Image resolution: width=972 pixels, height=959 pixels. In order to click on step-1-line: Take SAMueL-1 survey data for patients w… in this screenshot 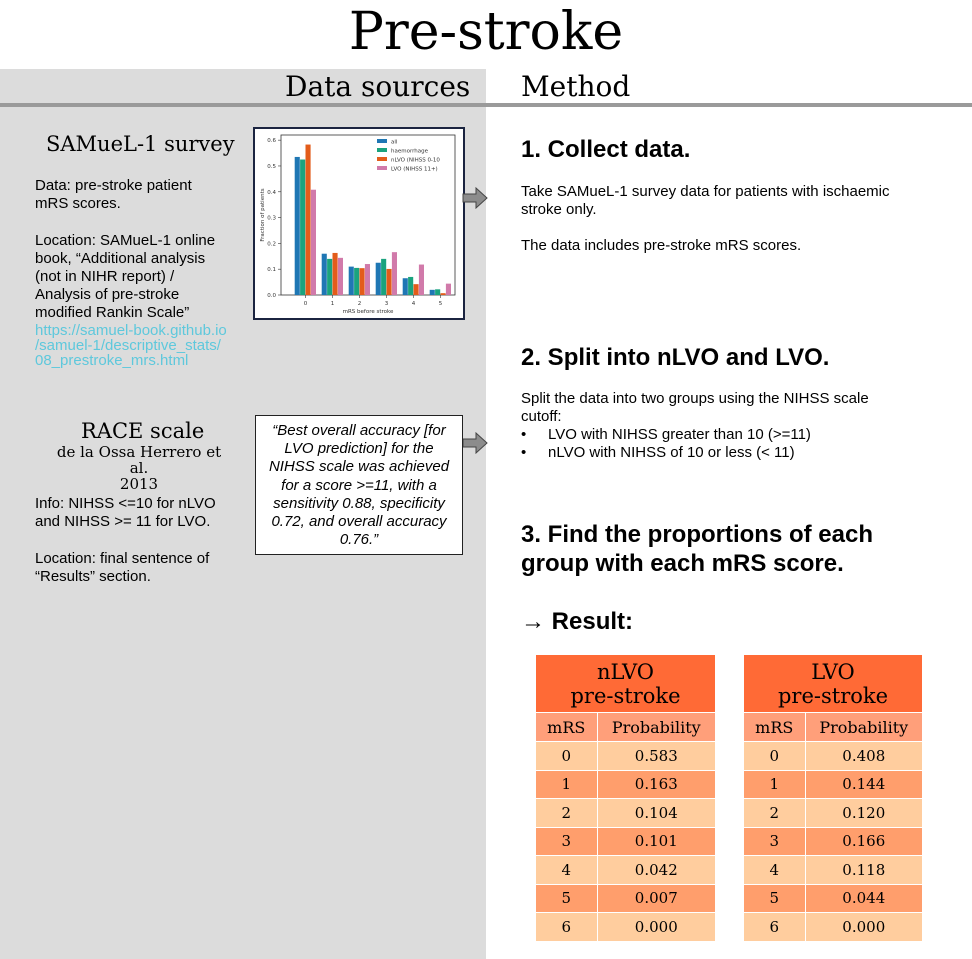, I will do `click(705, 191)`.